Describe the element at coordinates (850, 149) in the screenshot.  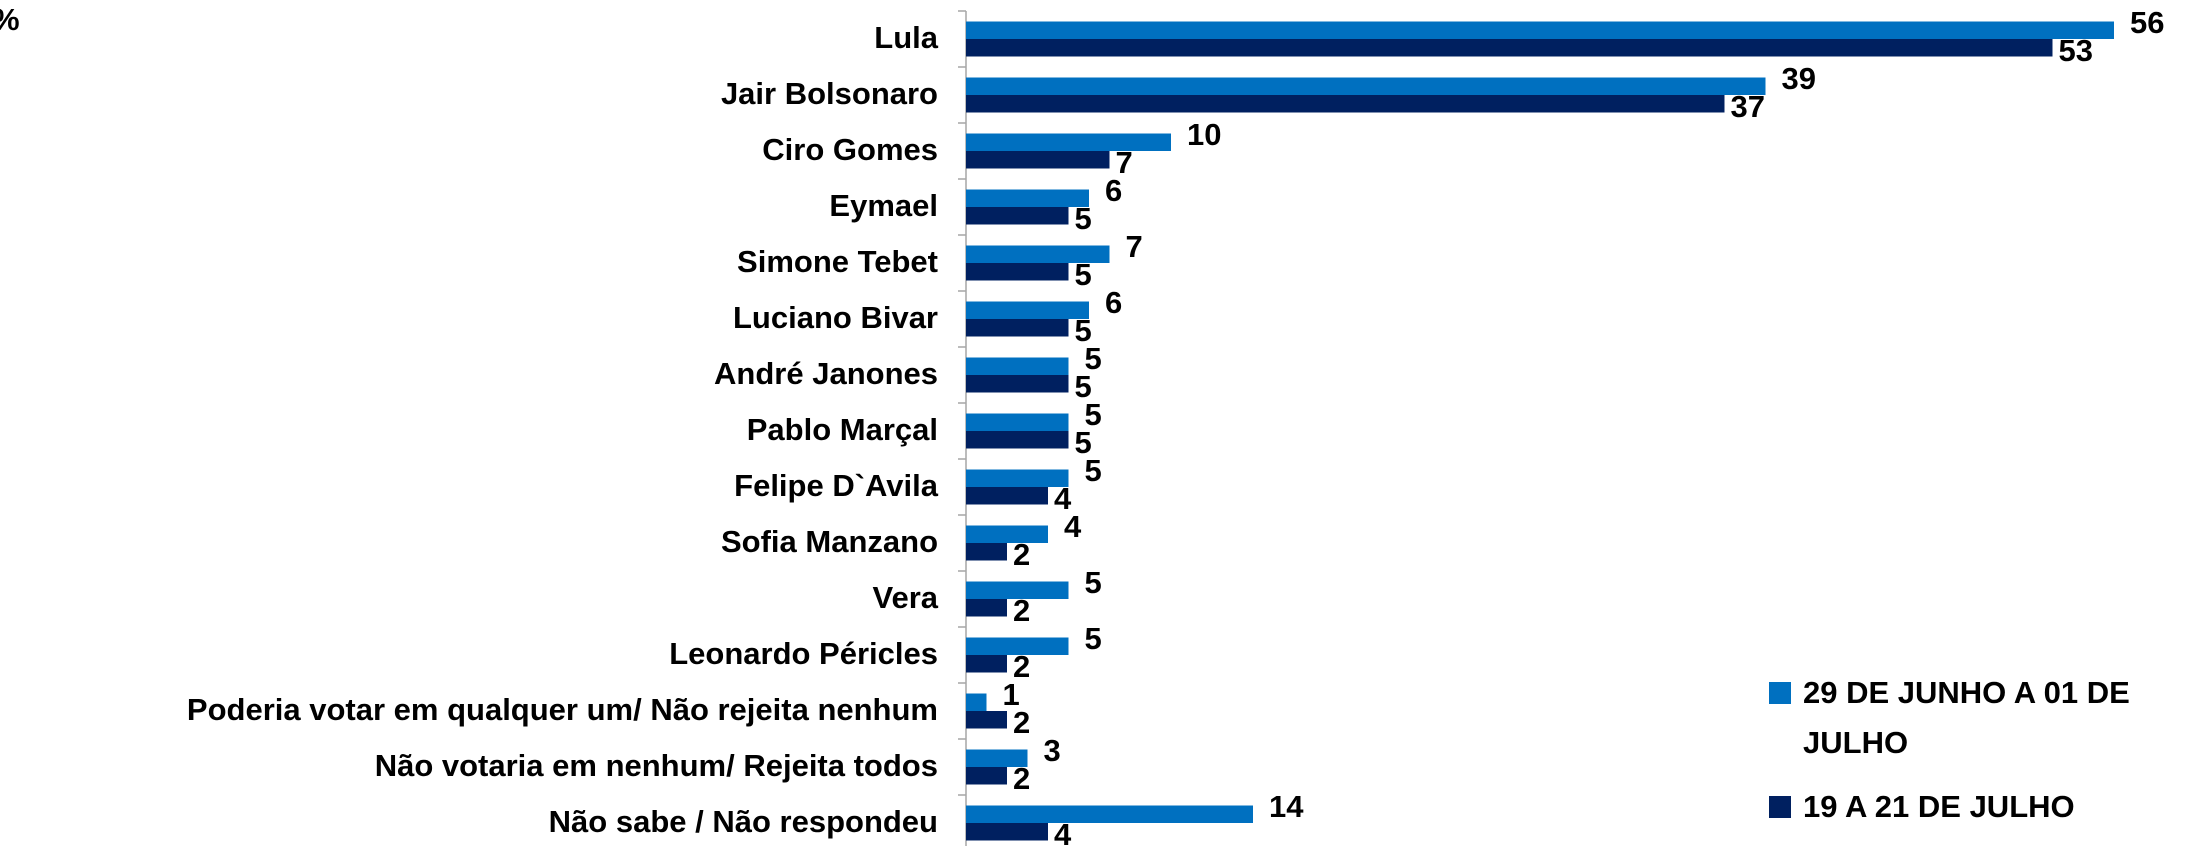
I see `category-label: Ciro Gomes` at that location.